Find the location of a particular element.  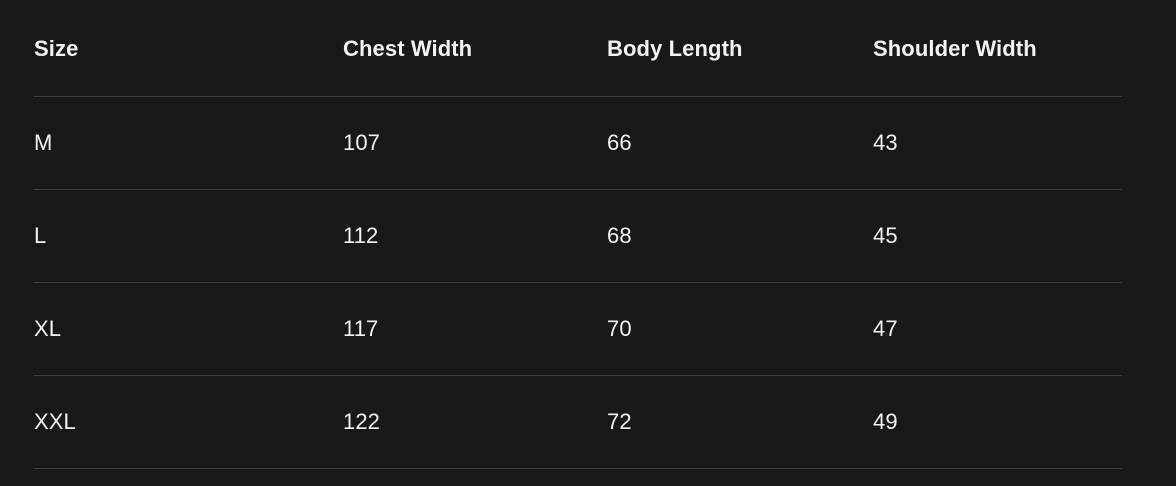

cell-chest-width: 112 is located at coordinates (475, 236).